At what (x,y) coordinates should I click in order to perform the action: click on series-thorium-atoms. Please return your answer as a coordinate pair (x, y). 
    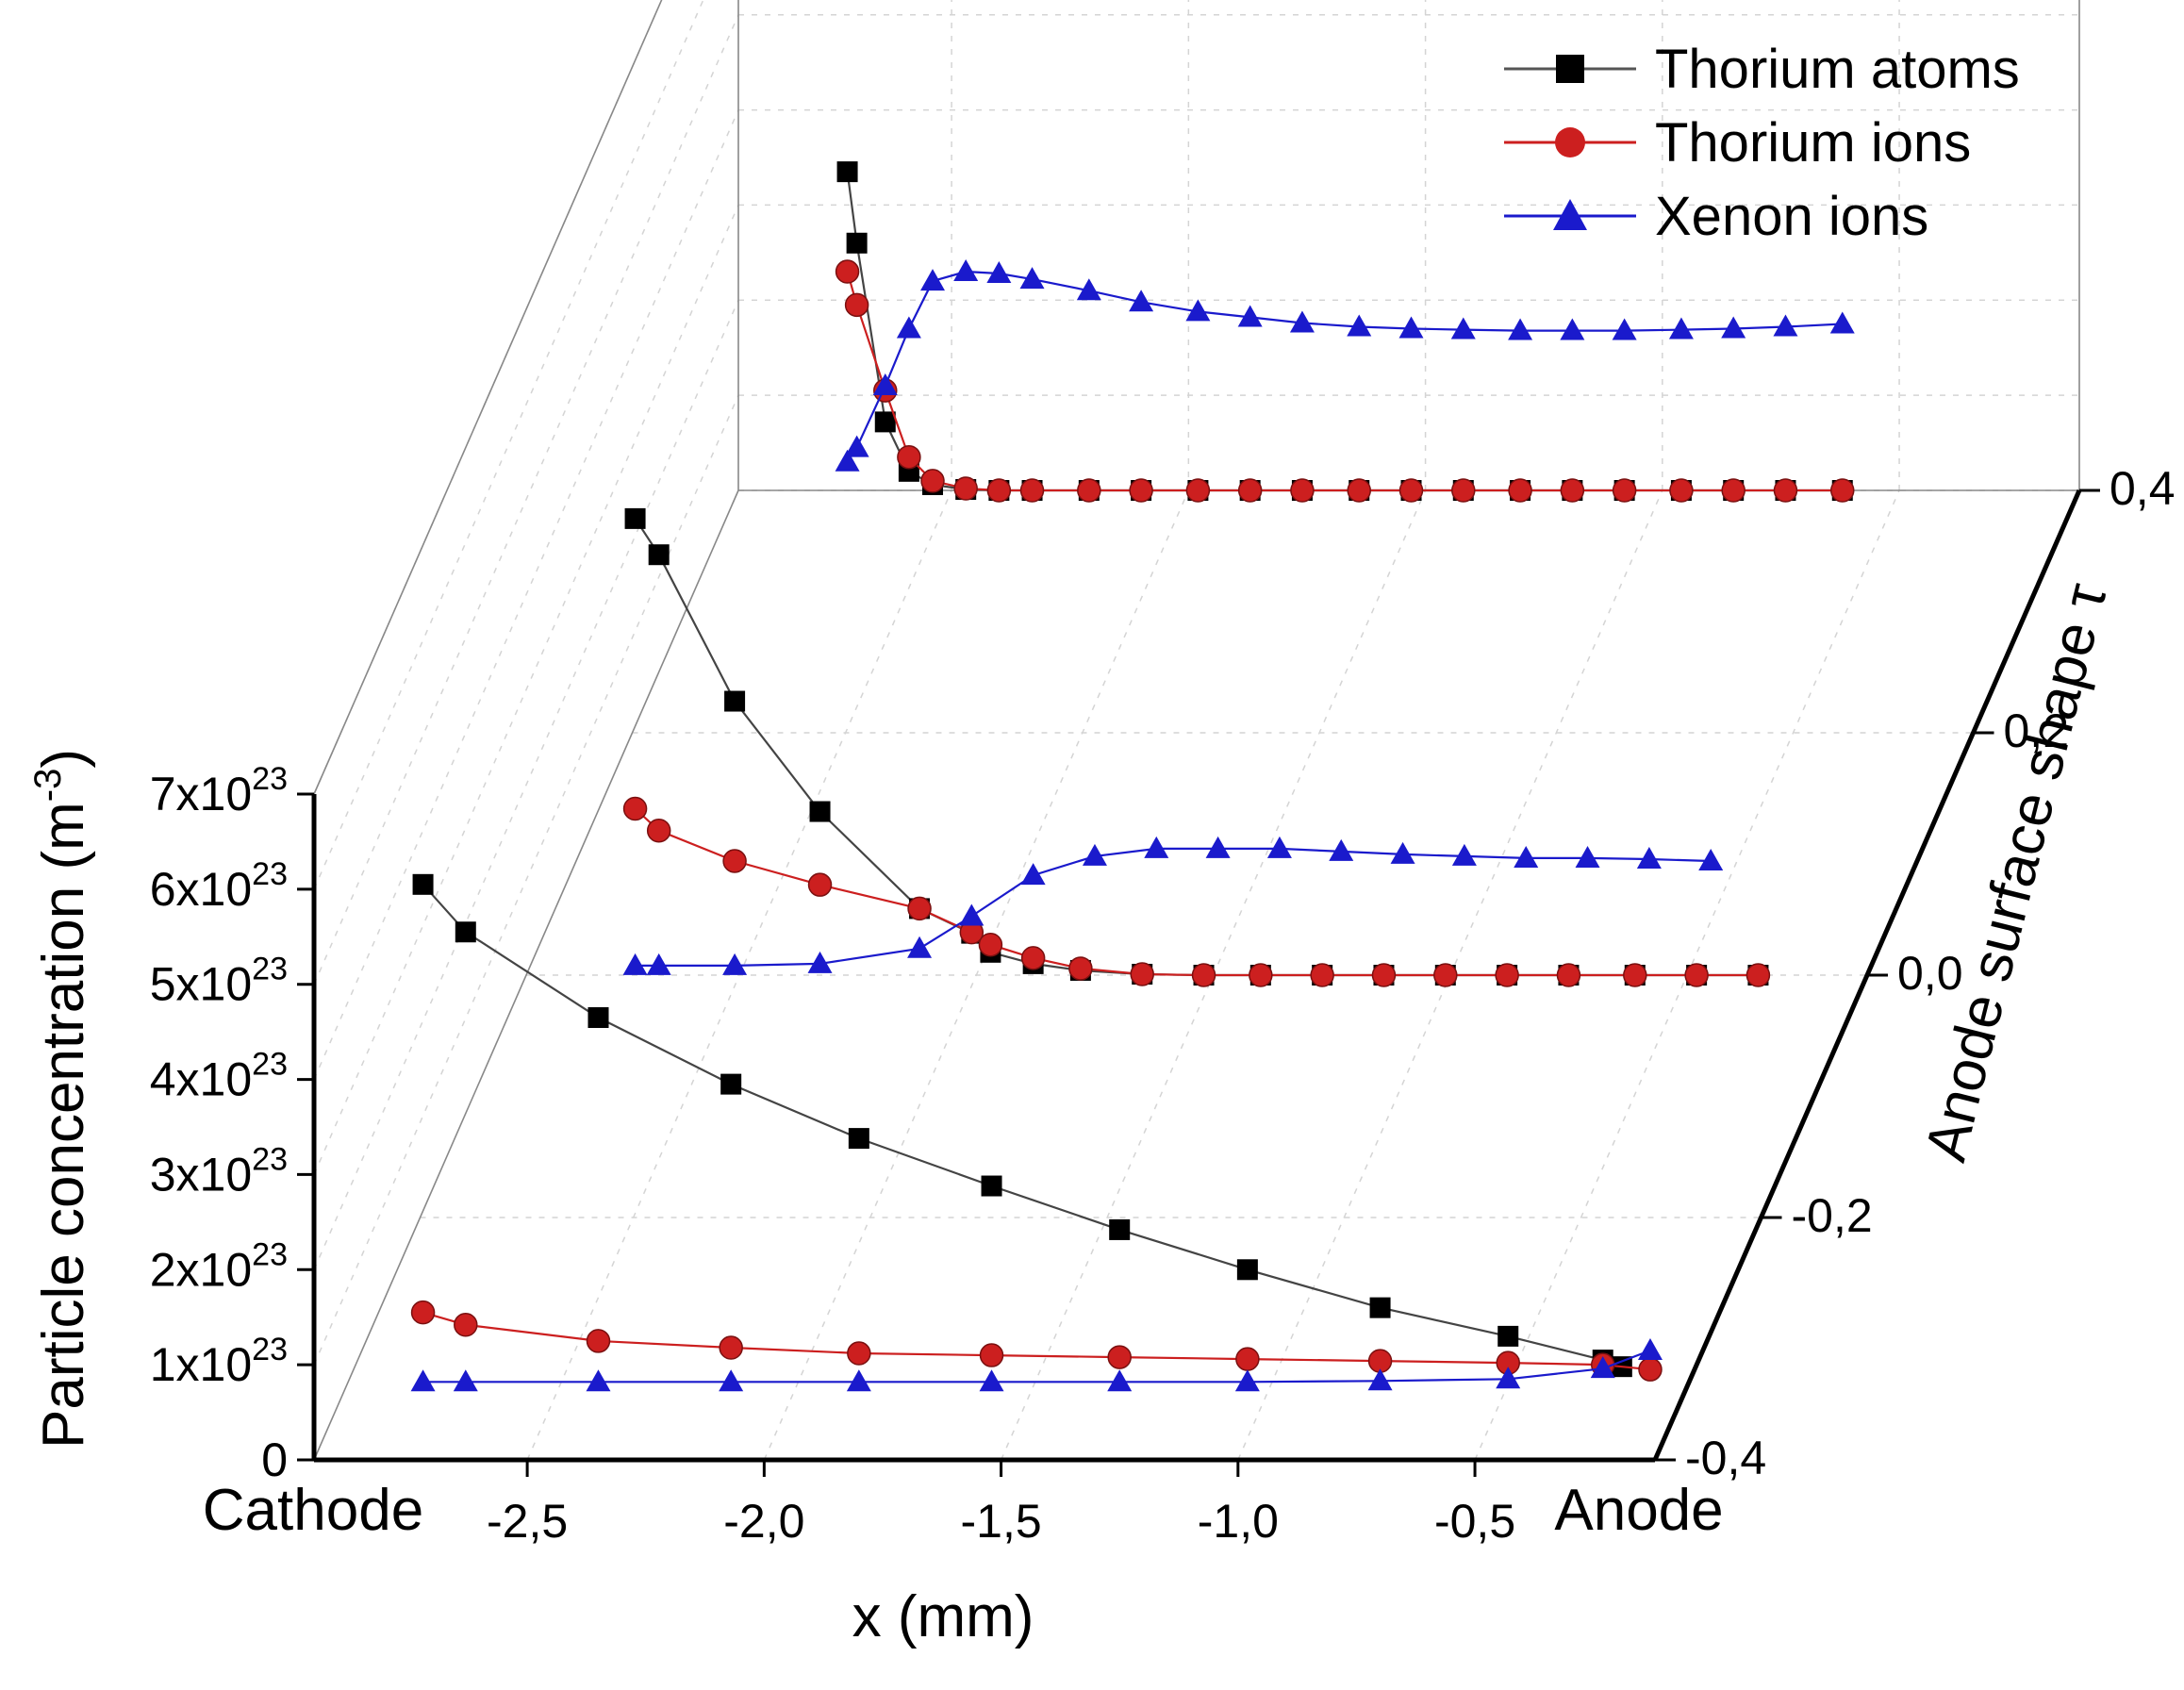
    Looking at the image, I should click on (1196, 746).